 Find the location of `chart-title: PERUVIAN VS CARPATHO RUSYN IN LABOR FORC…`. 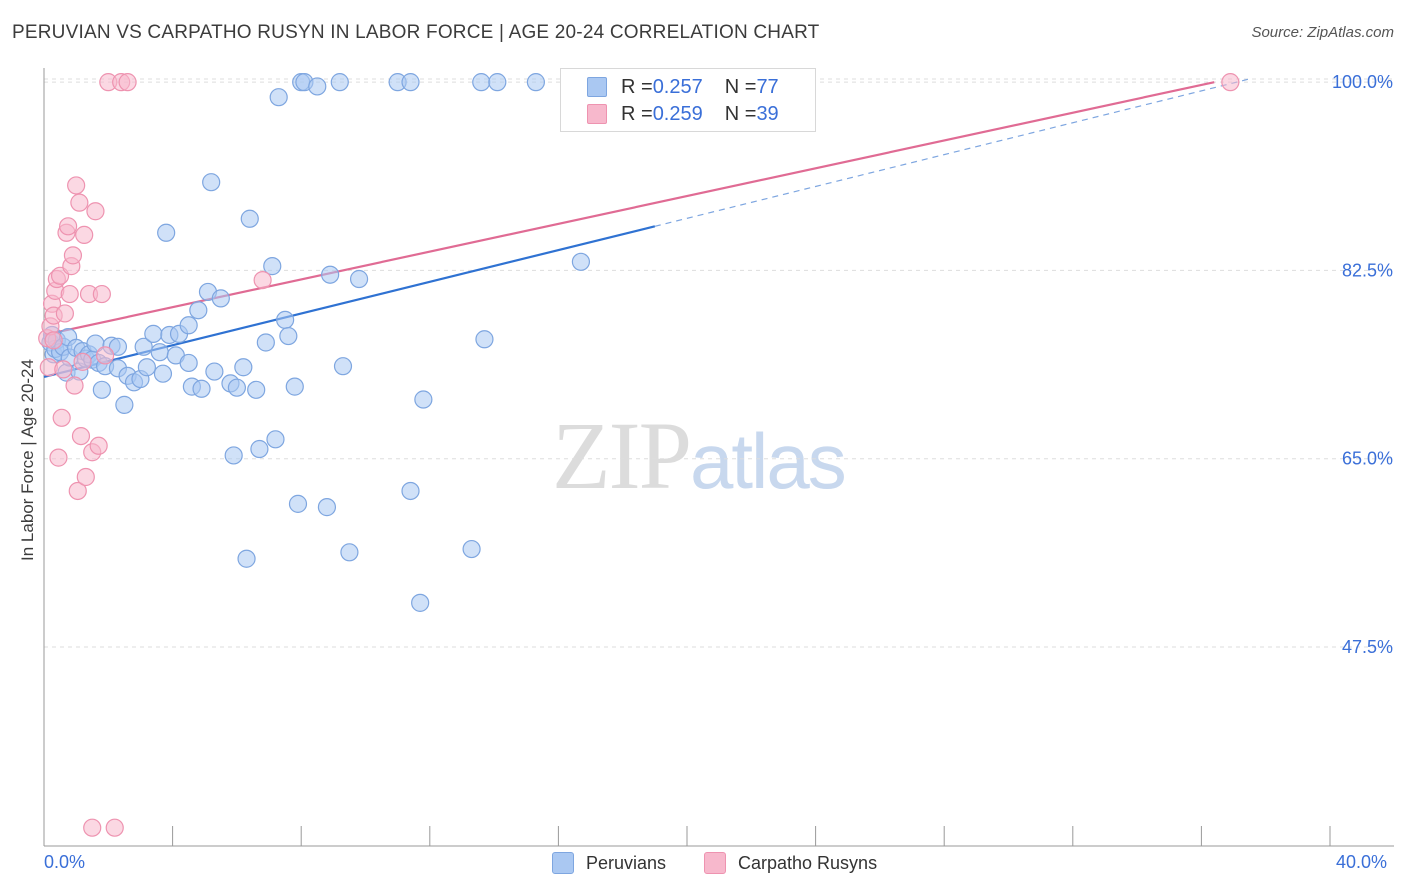

chart-title: PERUVIAN VS CARPATHO RUSYN IN LABOR FORC… is located at coordinates (416, 32).